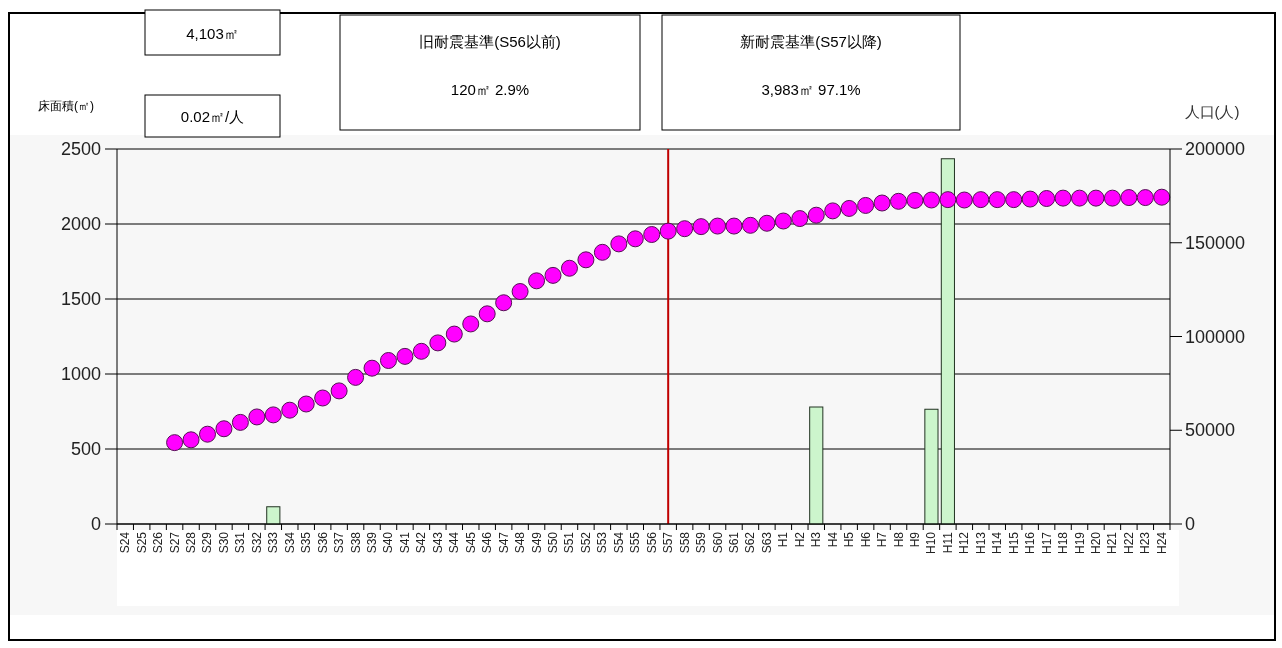  What do you see at coordinates (322, 542) in the screenshot?
I see `x-tick-label: S36` at bounding box center [322, 542].